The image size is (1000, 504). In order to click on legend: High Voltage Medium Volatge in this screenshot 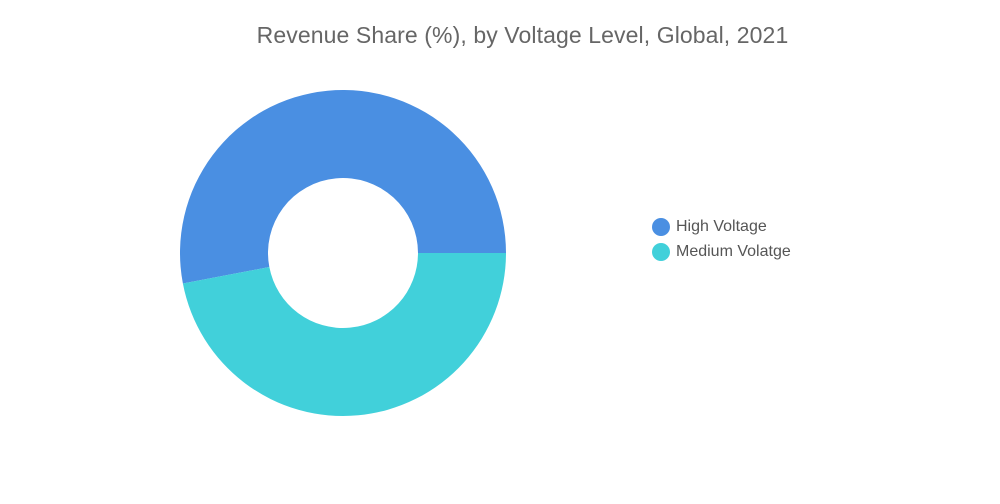, I will do `click(721, 239)`.